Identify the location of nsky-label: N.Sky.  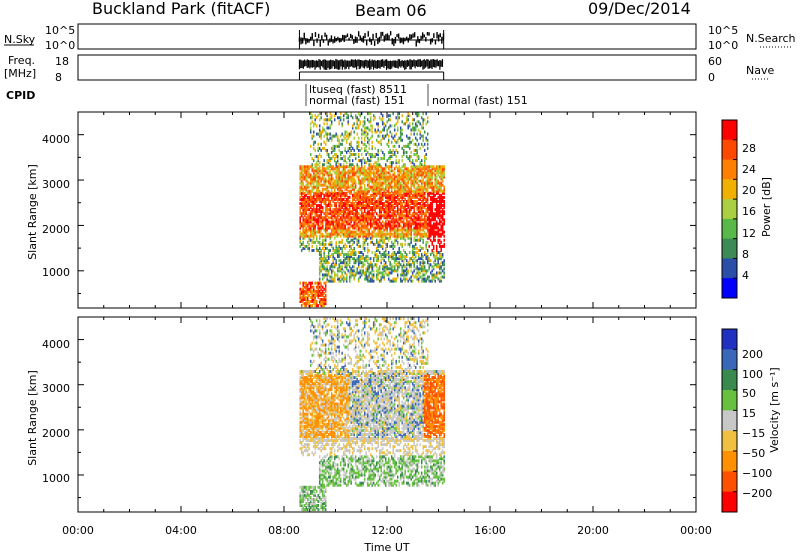
(20, 39).